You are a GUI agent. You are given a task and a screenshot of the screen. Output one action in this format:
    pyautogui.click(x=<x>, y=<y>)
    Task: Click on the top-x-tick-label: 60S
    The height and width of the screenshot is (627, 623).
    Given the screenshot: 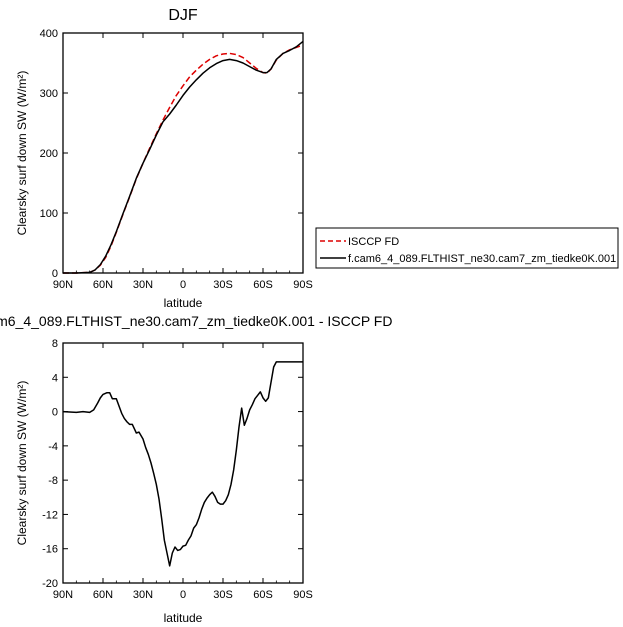 What is the action you would take?
    pyautogui.click(x=263, y=285)
    